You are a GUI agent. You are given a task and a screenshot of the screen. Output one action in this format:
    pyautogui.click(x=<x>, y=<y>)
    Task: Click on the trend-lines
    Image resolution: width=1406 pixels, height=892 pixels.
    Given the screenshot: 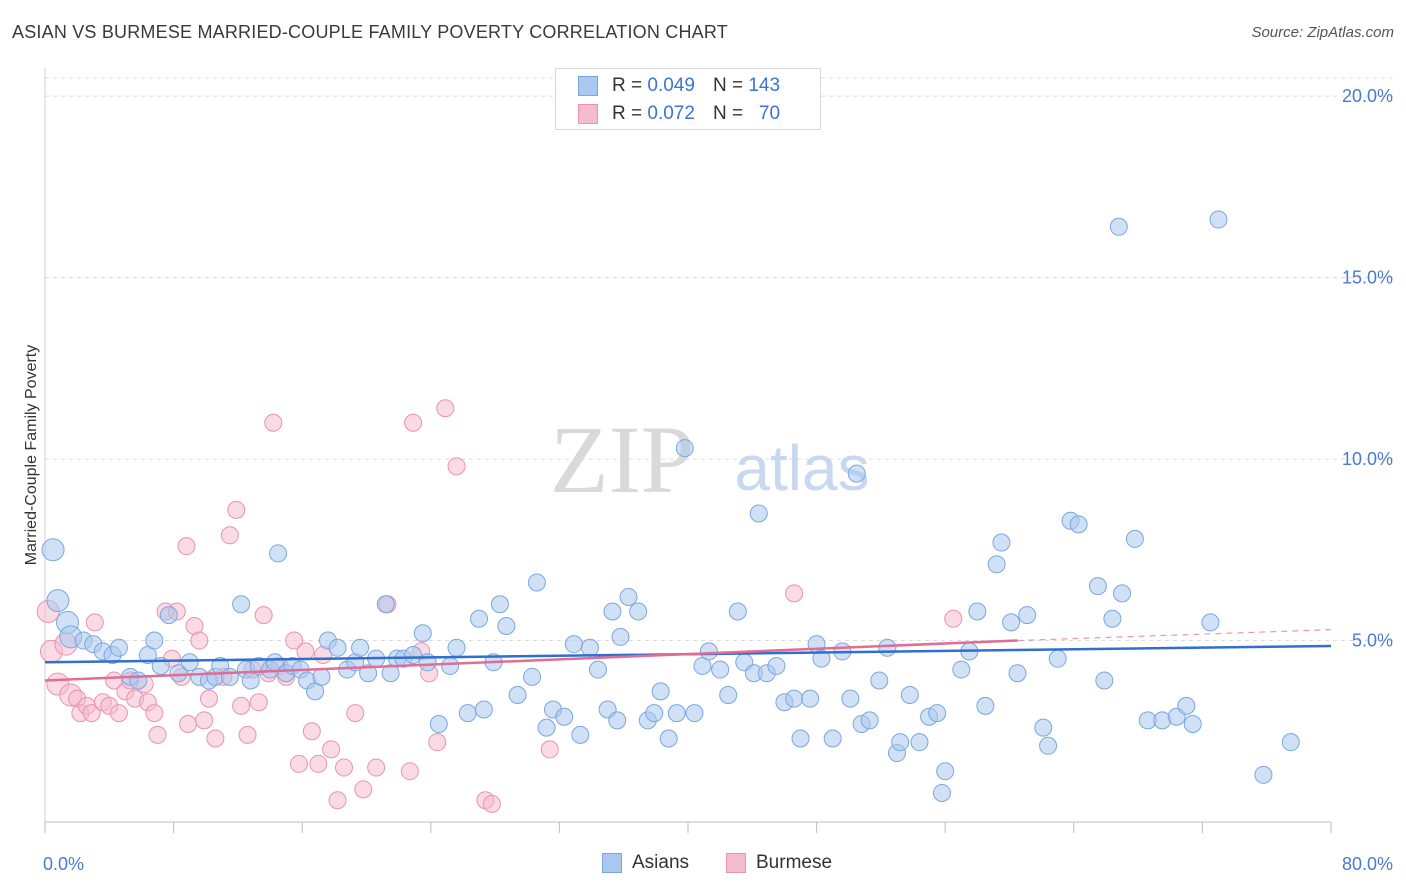 What is the action you would take?
    pyautogui.click(x=688, y=655)
    